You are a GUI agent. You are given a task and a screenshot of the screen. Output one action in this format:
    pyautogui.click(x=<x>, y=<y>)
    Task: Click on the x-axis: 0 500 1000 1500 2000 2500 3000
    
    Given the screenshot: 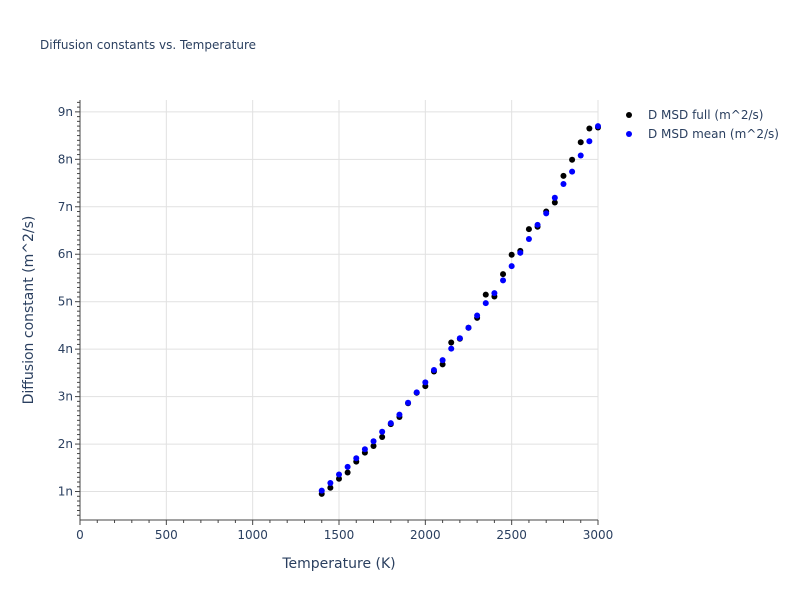 What is the action you would take?
    pyautogui.click(x=345, y=530)
    